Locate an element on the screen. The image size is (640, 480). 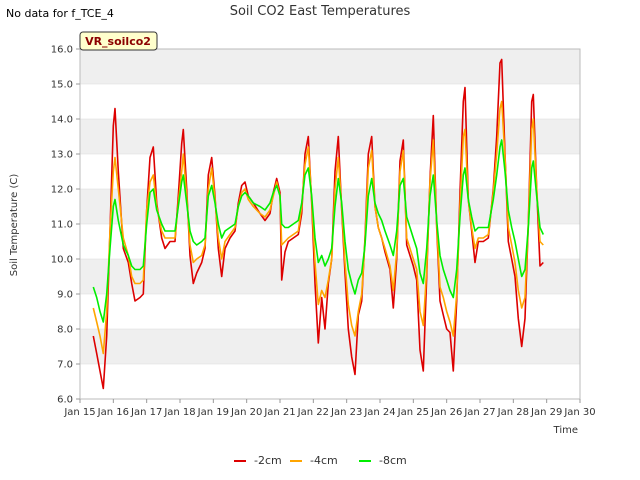
legend: -2cm -4cm -8cm is located at coordinates (320, 460).